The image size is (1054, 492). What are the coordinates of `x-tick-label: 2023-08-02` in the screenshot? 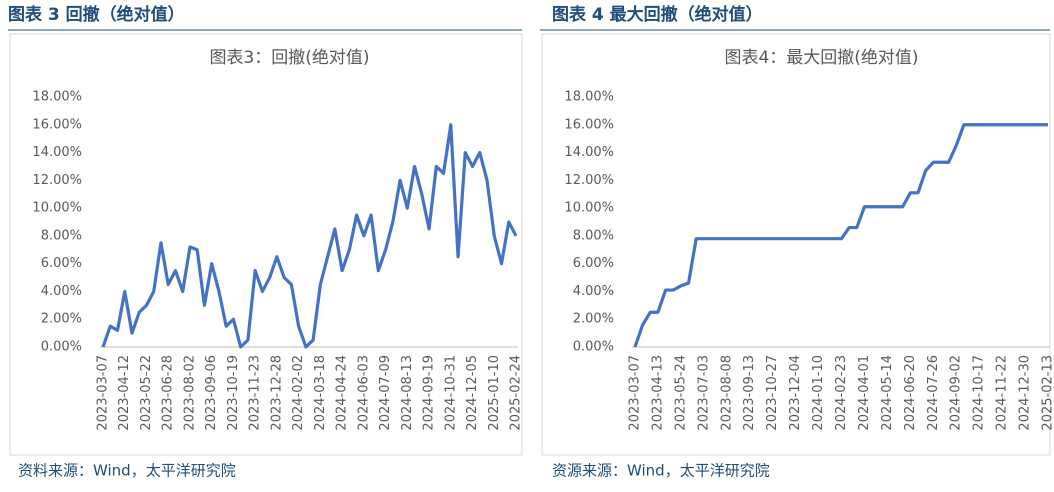 It's located at (189, 393).